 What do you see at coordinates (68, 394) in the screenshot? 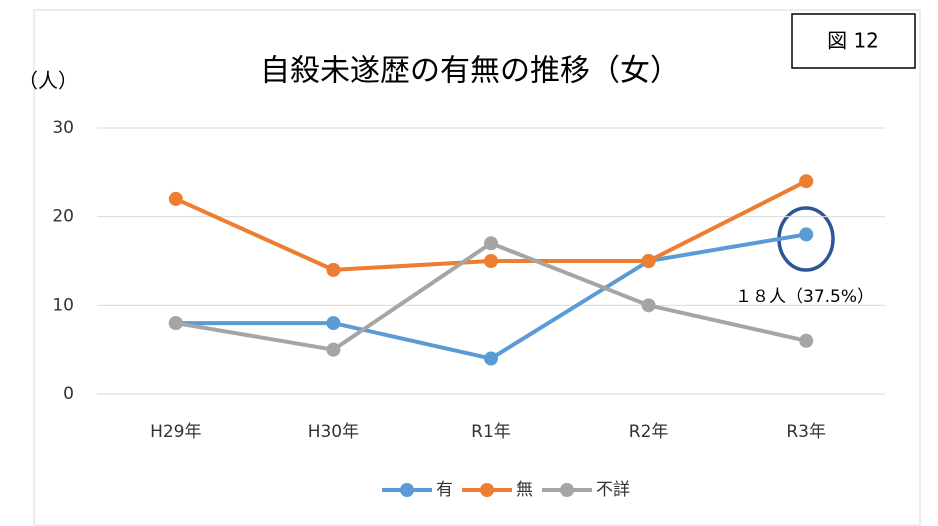
I see `y-tick-label: 0` at bounding box center [68, 394].